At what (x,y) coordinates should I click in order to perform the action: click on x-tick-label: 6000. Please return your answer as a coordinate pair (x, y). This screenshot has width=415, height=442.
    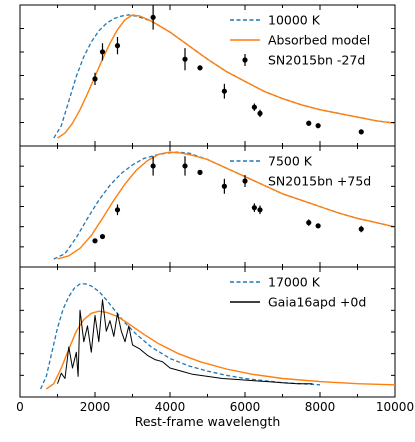
    Looking at the image, I should click on (245, 407).